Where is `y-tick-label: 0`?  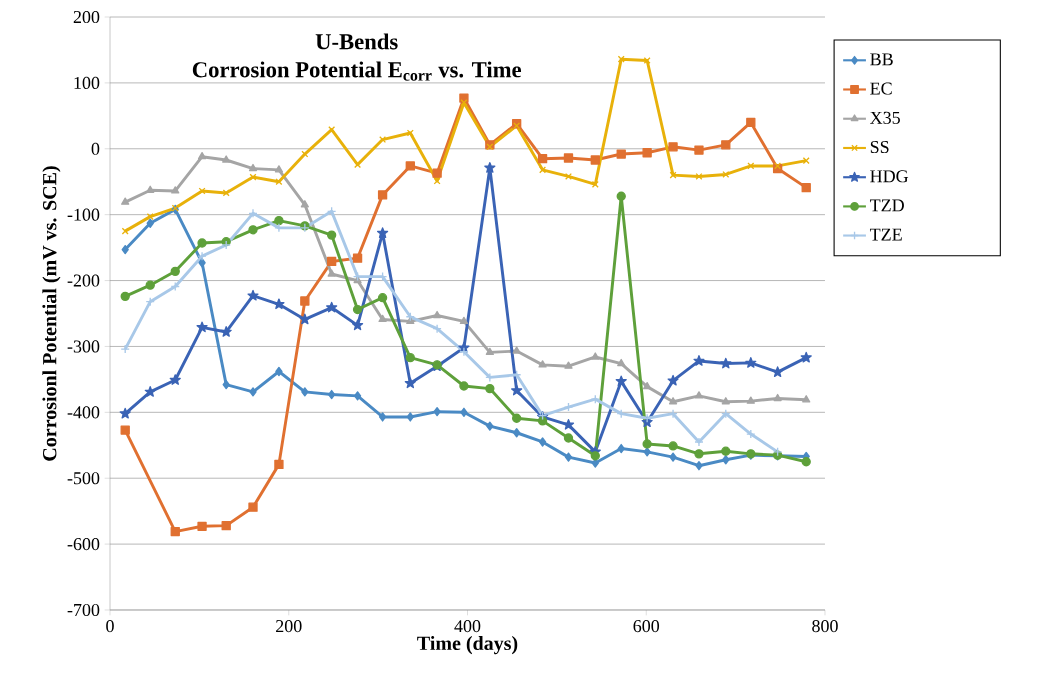
y-tick-label: 0 is located at coordinates (95, 148).